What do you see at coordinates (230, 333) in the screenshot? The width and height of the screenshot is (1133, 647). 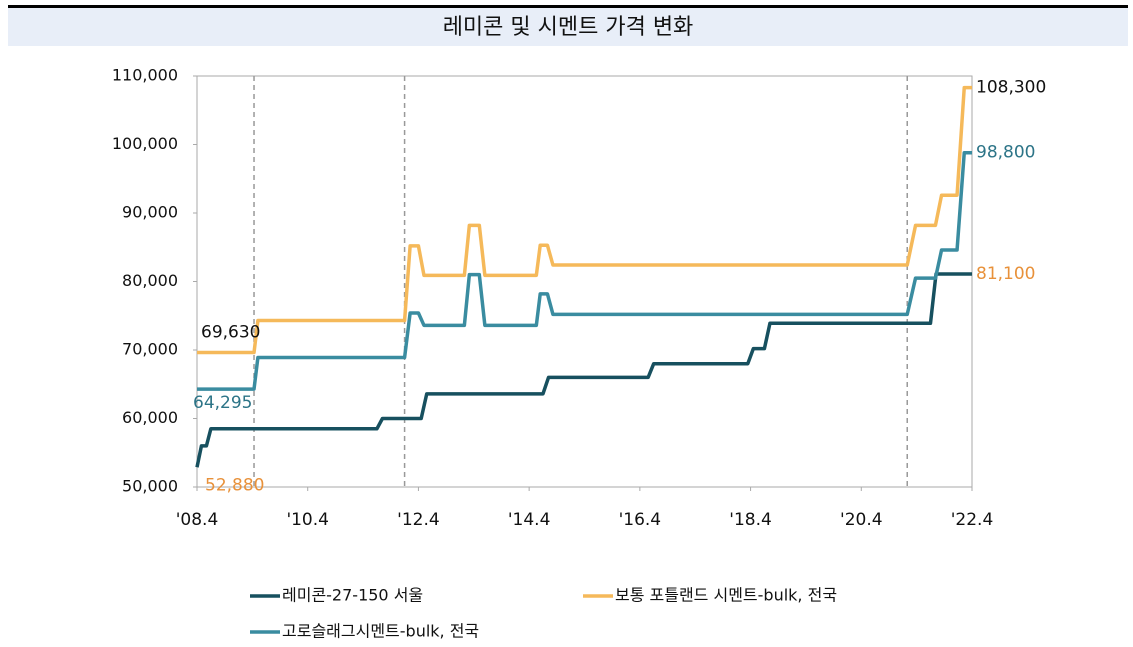 I see `value-label: 69,630` at bounding box center [230, 333].